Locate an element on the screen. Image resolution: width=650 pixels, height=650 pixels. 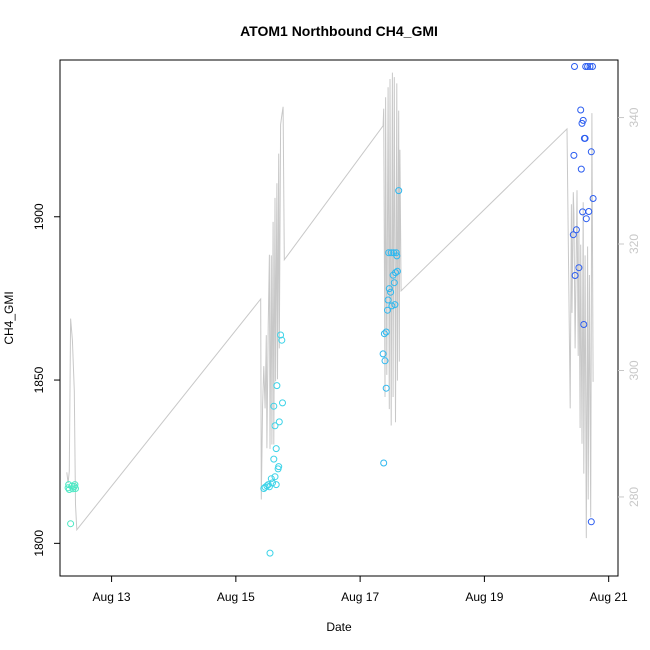
x-axis: Aug 13 Aug 15 Aug 17 Aug 19 Aug 21 is located at coordinates (360, 590).